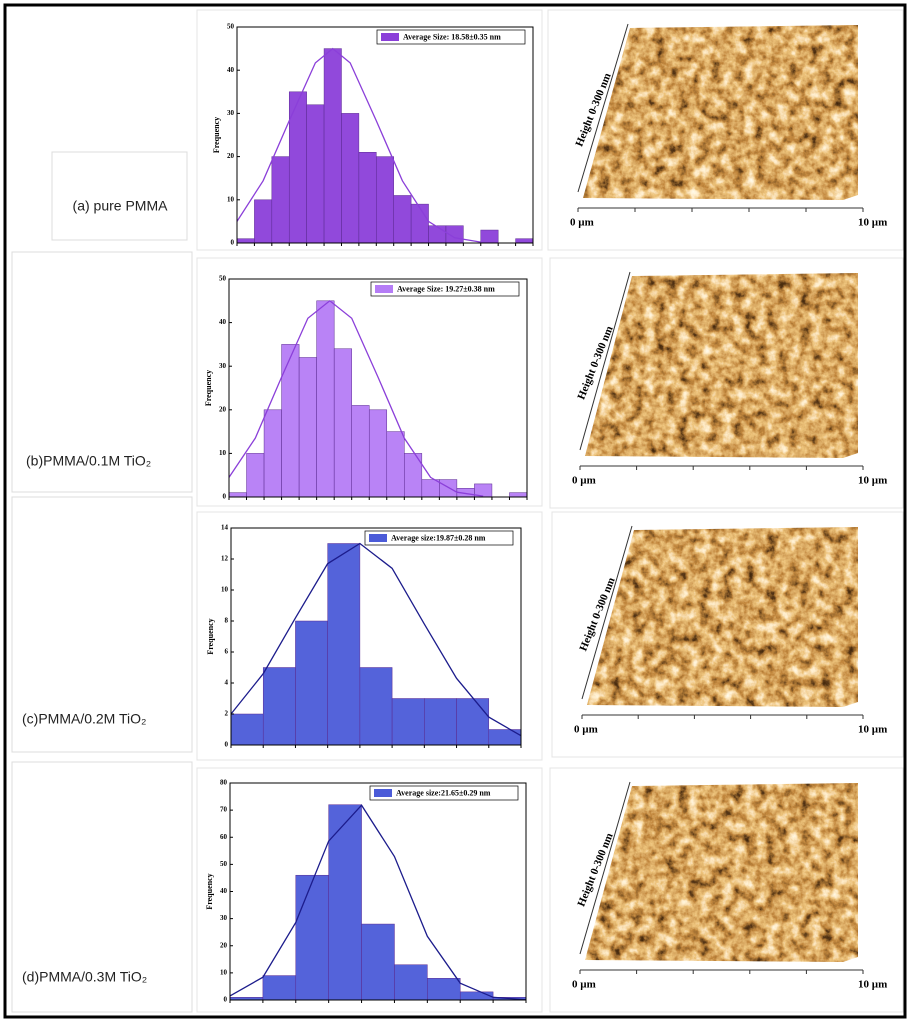 The height and width of the screenshot is (1022, 911). Describe the element at coordinates (84, 977) in the screenshot. I see `row-label: (d)PMMA/0.3M TiO₂` at that location.